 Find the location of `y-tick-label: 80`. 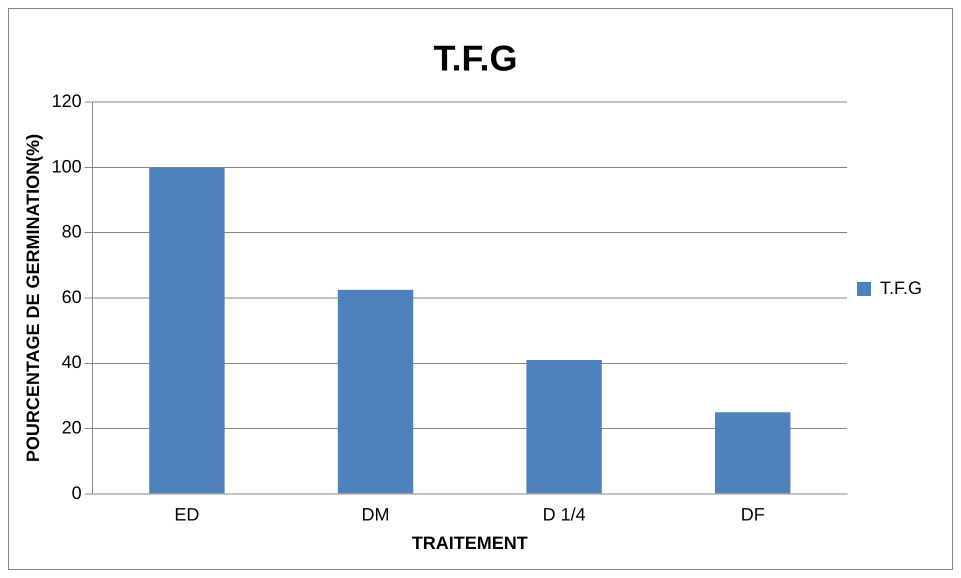

y-tick-label: 80 is located at coordinates (72, 232).